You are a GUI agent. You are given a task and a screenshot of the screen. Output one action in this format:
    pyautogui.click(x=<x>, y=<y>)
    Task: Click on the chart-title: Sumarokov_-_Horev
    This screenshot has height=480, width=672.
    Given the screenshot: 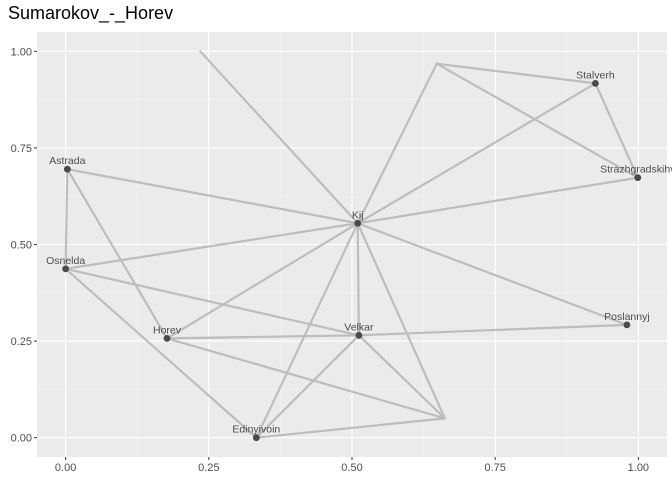 What is the action you would take?
    pyautogui.click(x=91, y=13)
    